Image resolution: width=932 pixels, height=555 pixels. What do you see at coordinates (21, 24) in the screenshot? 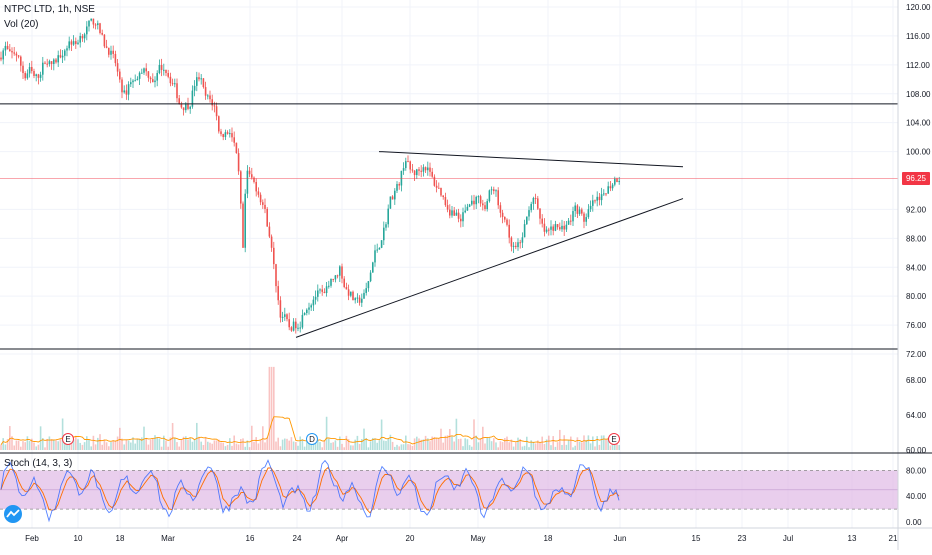
I see `volume-legend: Vol (20)` at bounding box center [21, 24].